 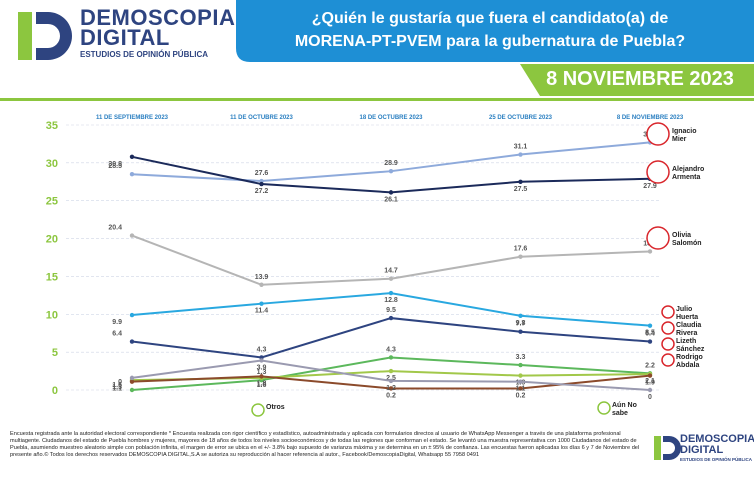 I want to click on legend-label: Rodrigo Abdala, so click(x=689, y=361).